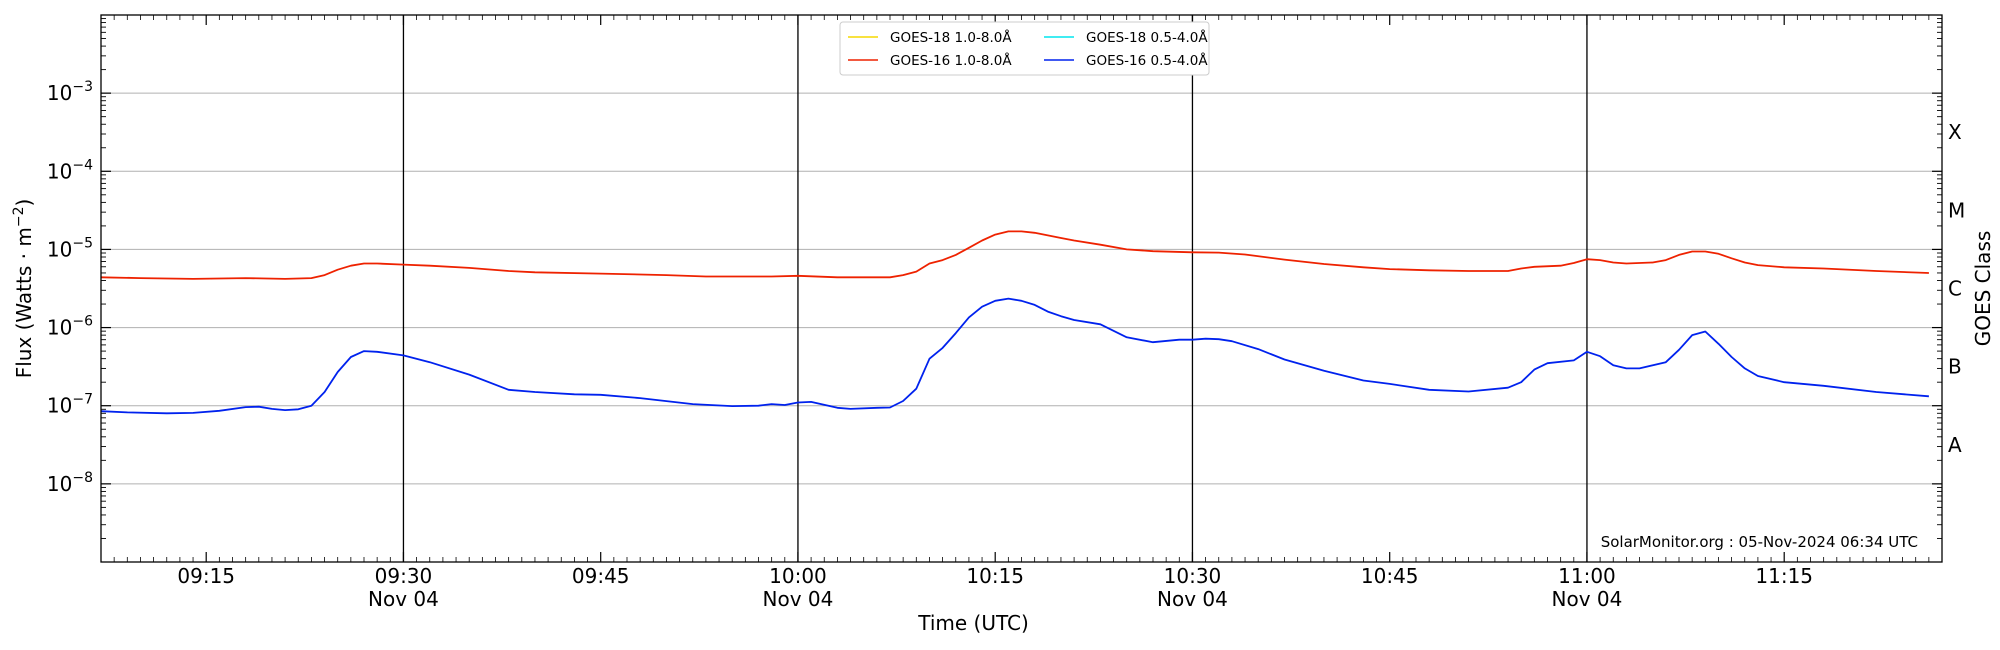 The height and width of the screenshot is (650, 2000). Describe the element at coordinates (70, 170) in the screenshot. I see `y-tick-label: 10⁻⁴` at that location.